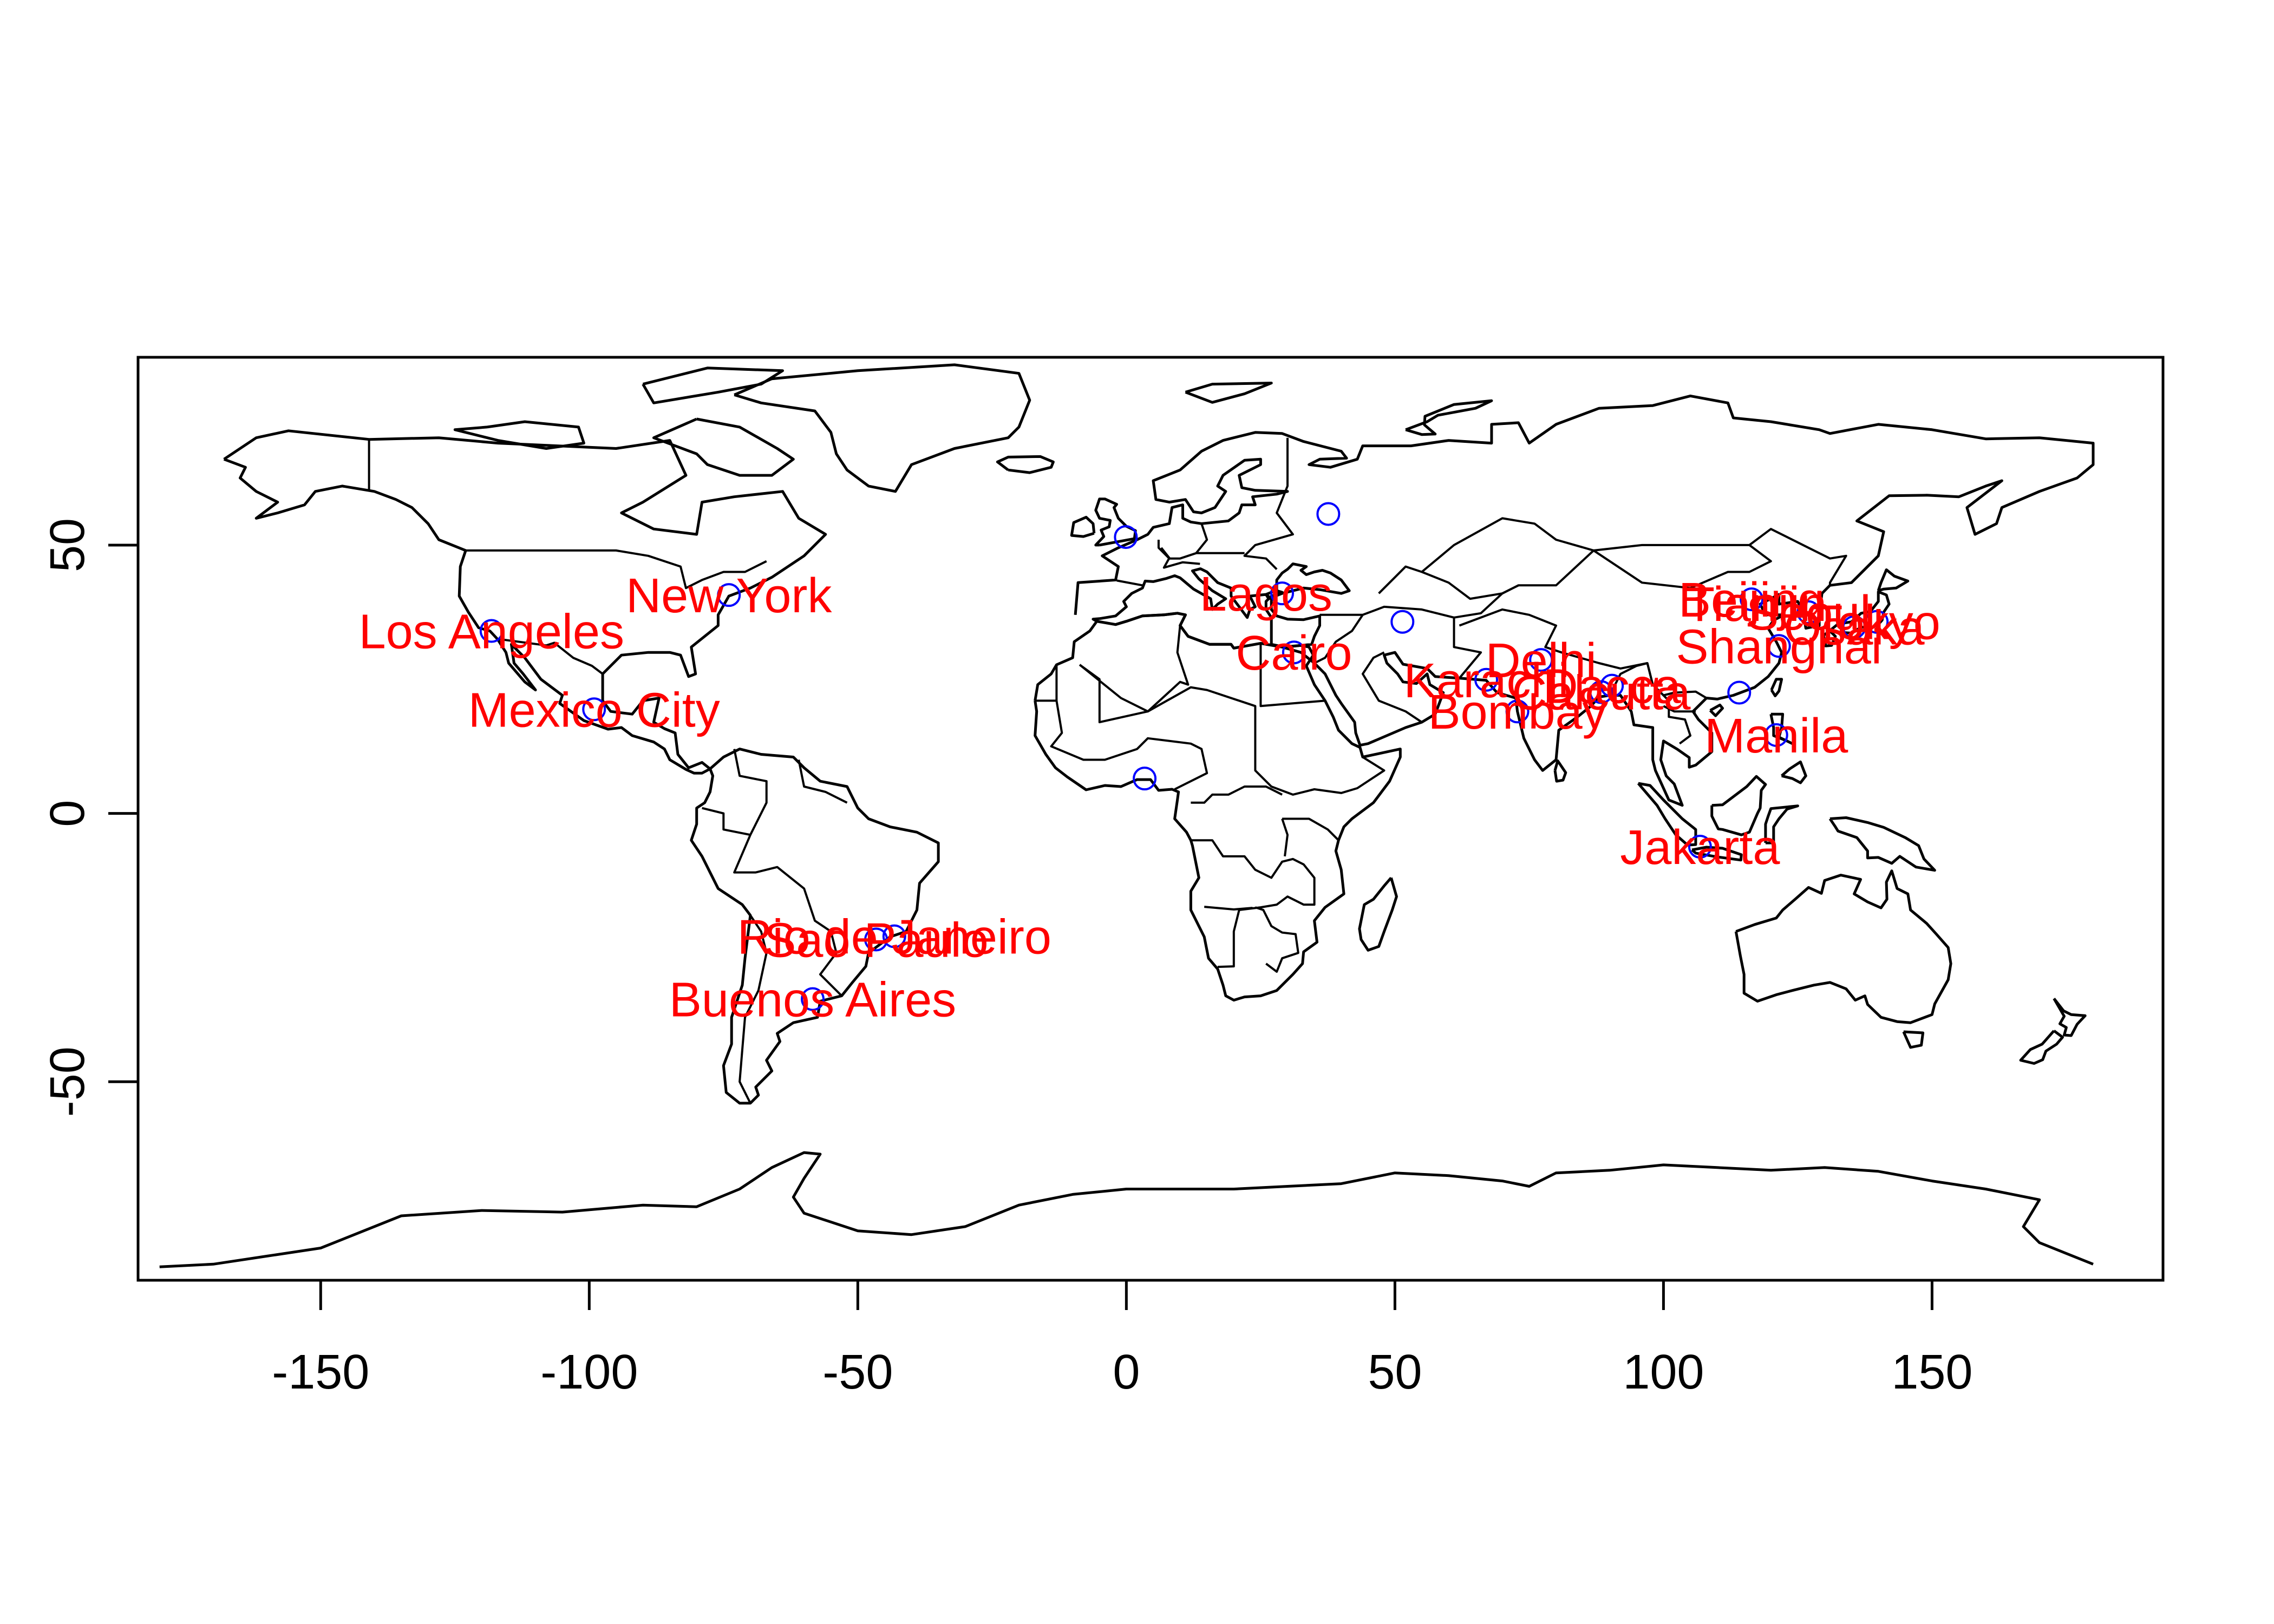 The image size is (2274, 1624). Describe the element at coordinates (492, 632) in the screenshot. I see `city-label: Los Angeles` at that location.